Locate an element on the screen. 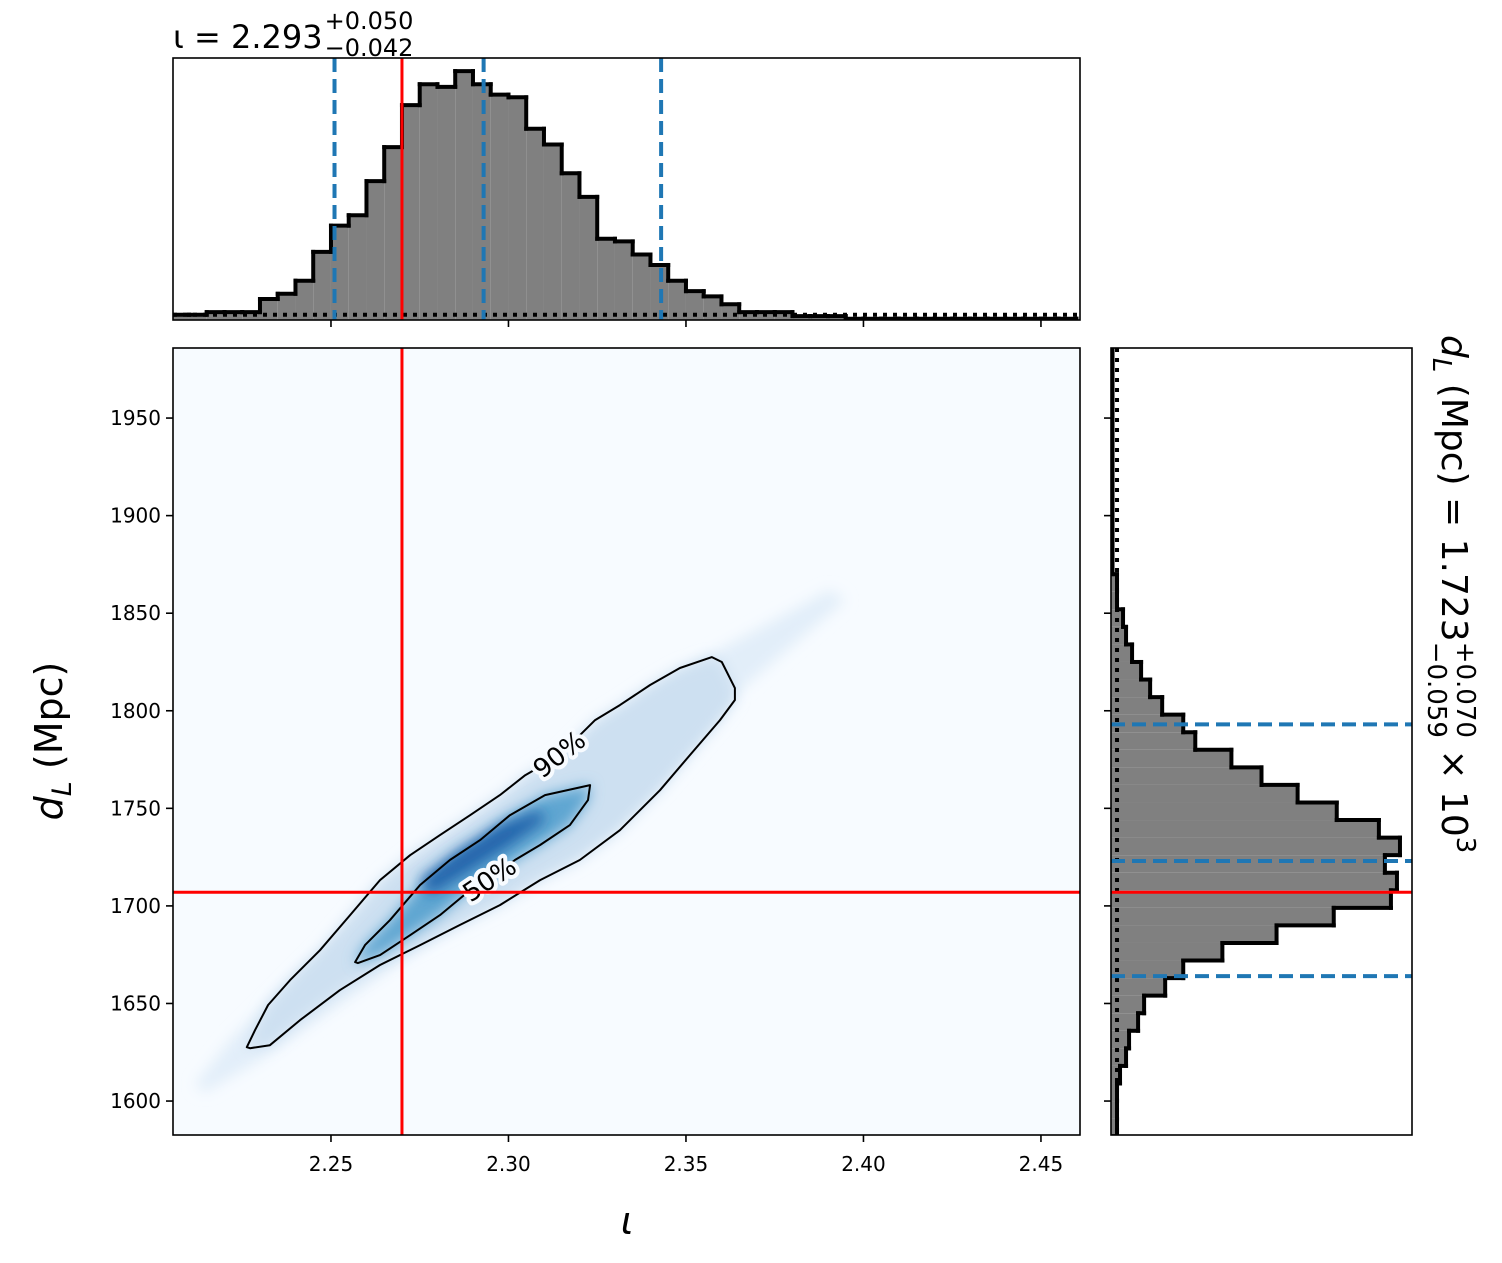  x-tick-label: 2.30 is located at coordinates (508, 1164).